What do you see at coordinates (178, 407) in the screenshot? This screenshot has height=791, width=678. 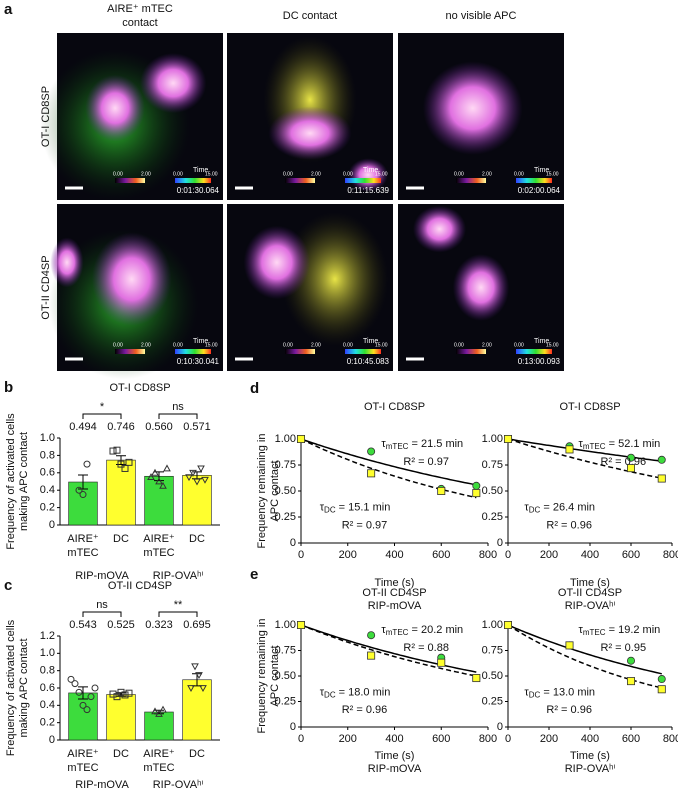 I see `significance-label: ns` at bounding box center [178, 407].